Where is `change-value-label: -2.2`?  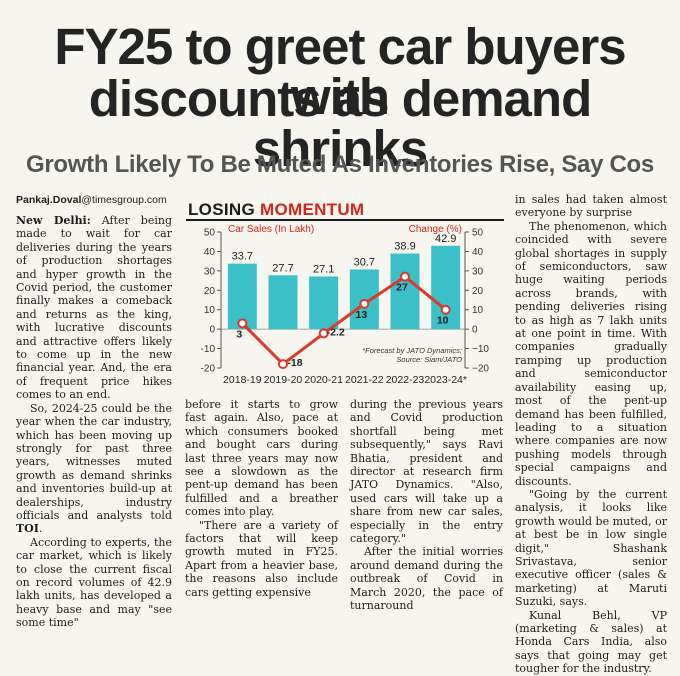 change-value-label: -2.2 is located at coordinates (336, 332).